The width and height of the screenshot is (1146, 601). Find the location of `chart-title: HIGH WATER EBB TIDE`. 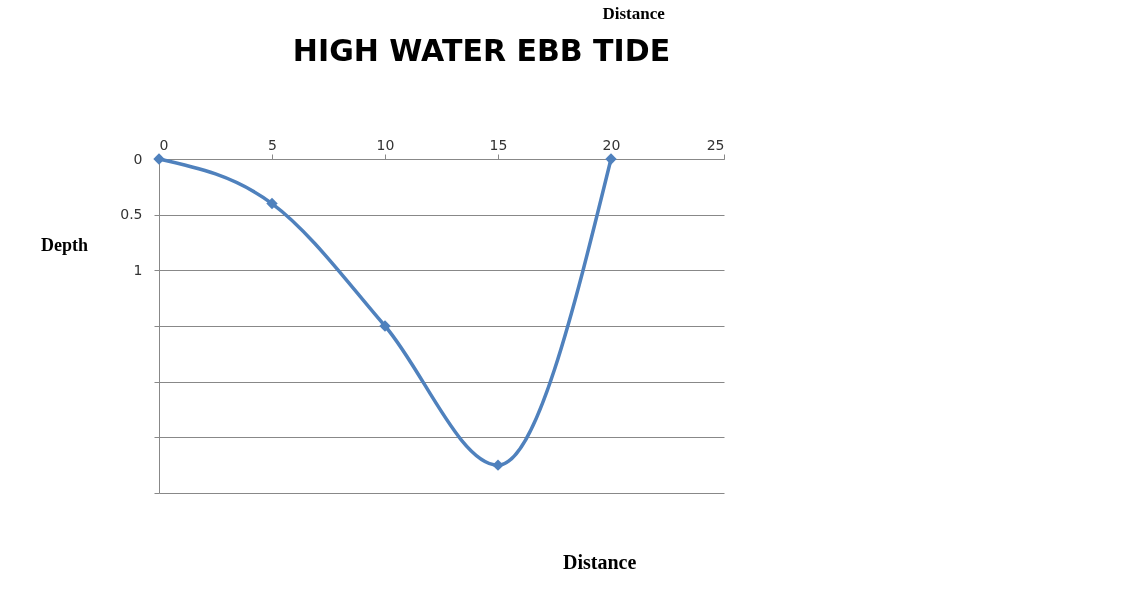

chart-title: HIGH WATER EBB TIDE is located at coordinates (481, 50).